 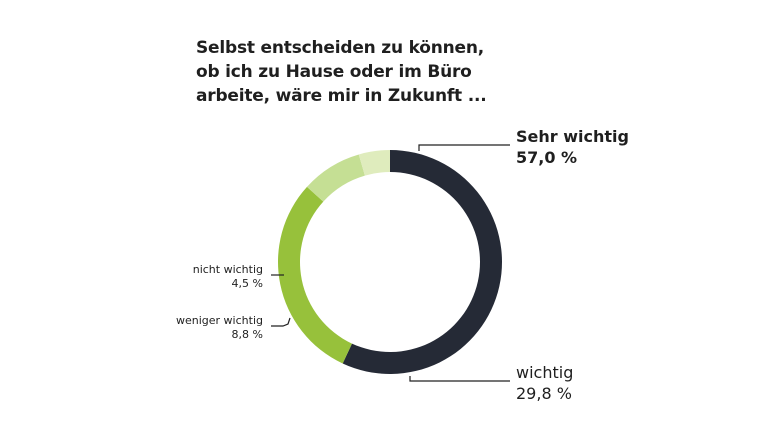 What do you see at coordinates (374, 163) in the screenshot?
I see `donut-slice-nicht-wichtig` at bounding box center [374, 163].